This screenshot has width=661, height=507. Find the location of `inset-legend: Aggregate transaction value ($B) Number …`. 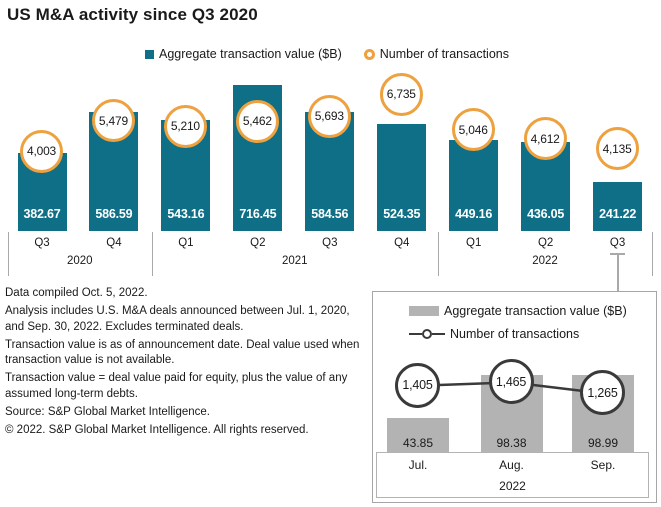

inset-legend: Aggregate transaction value ($B) Number … is located at coordinates (518, 327).